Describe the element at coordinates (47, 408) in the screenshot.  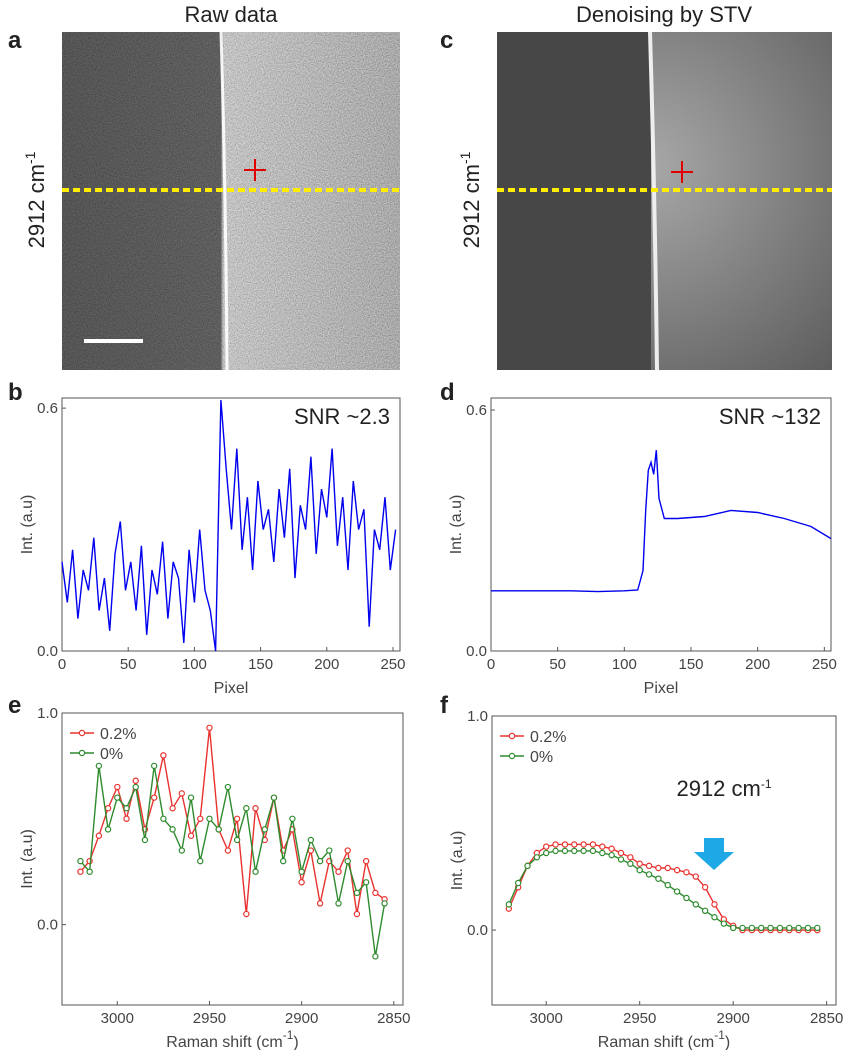
I see `y-tick-label: 0.6` at that location.